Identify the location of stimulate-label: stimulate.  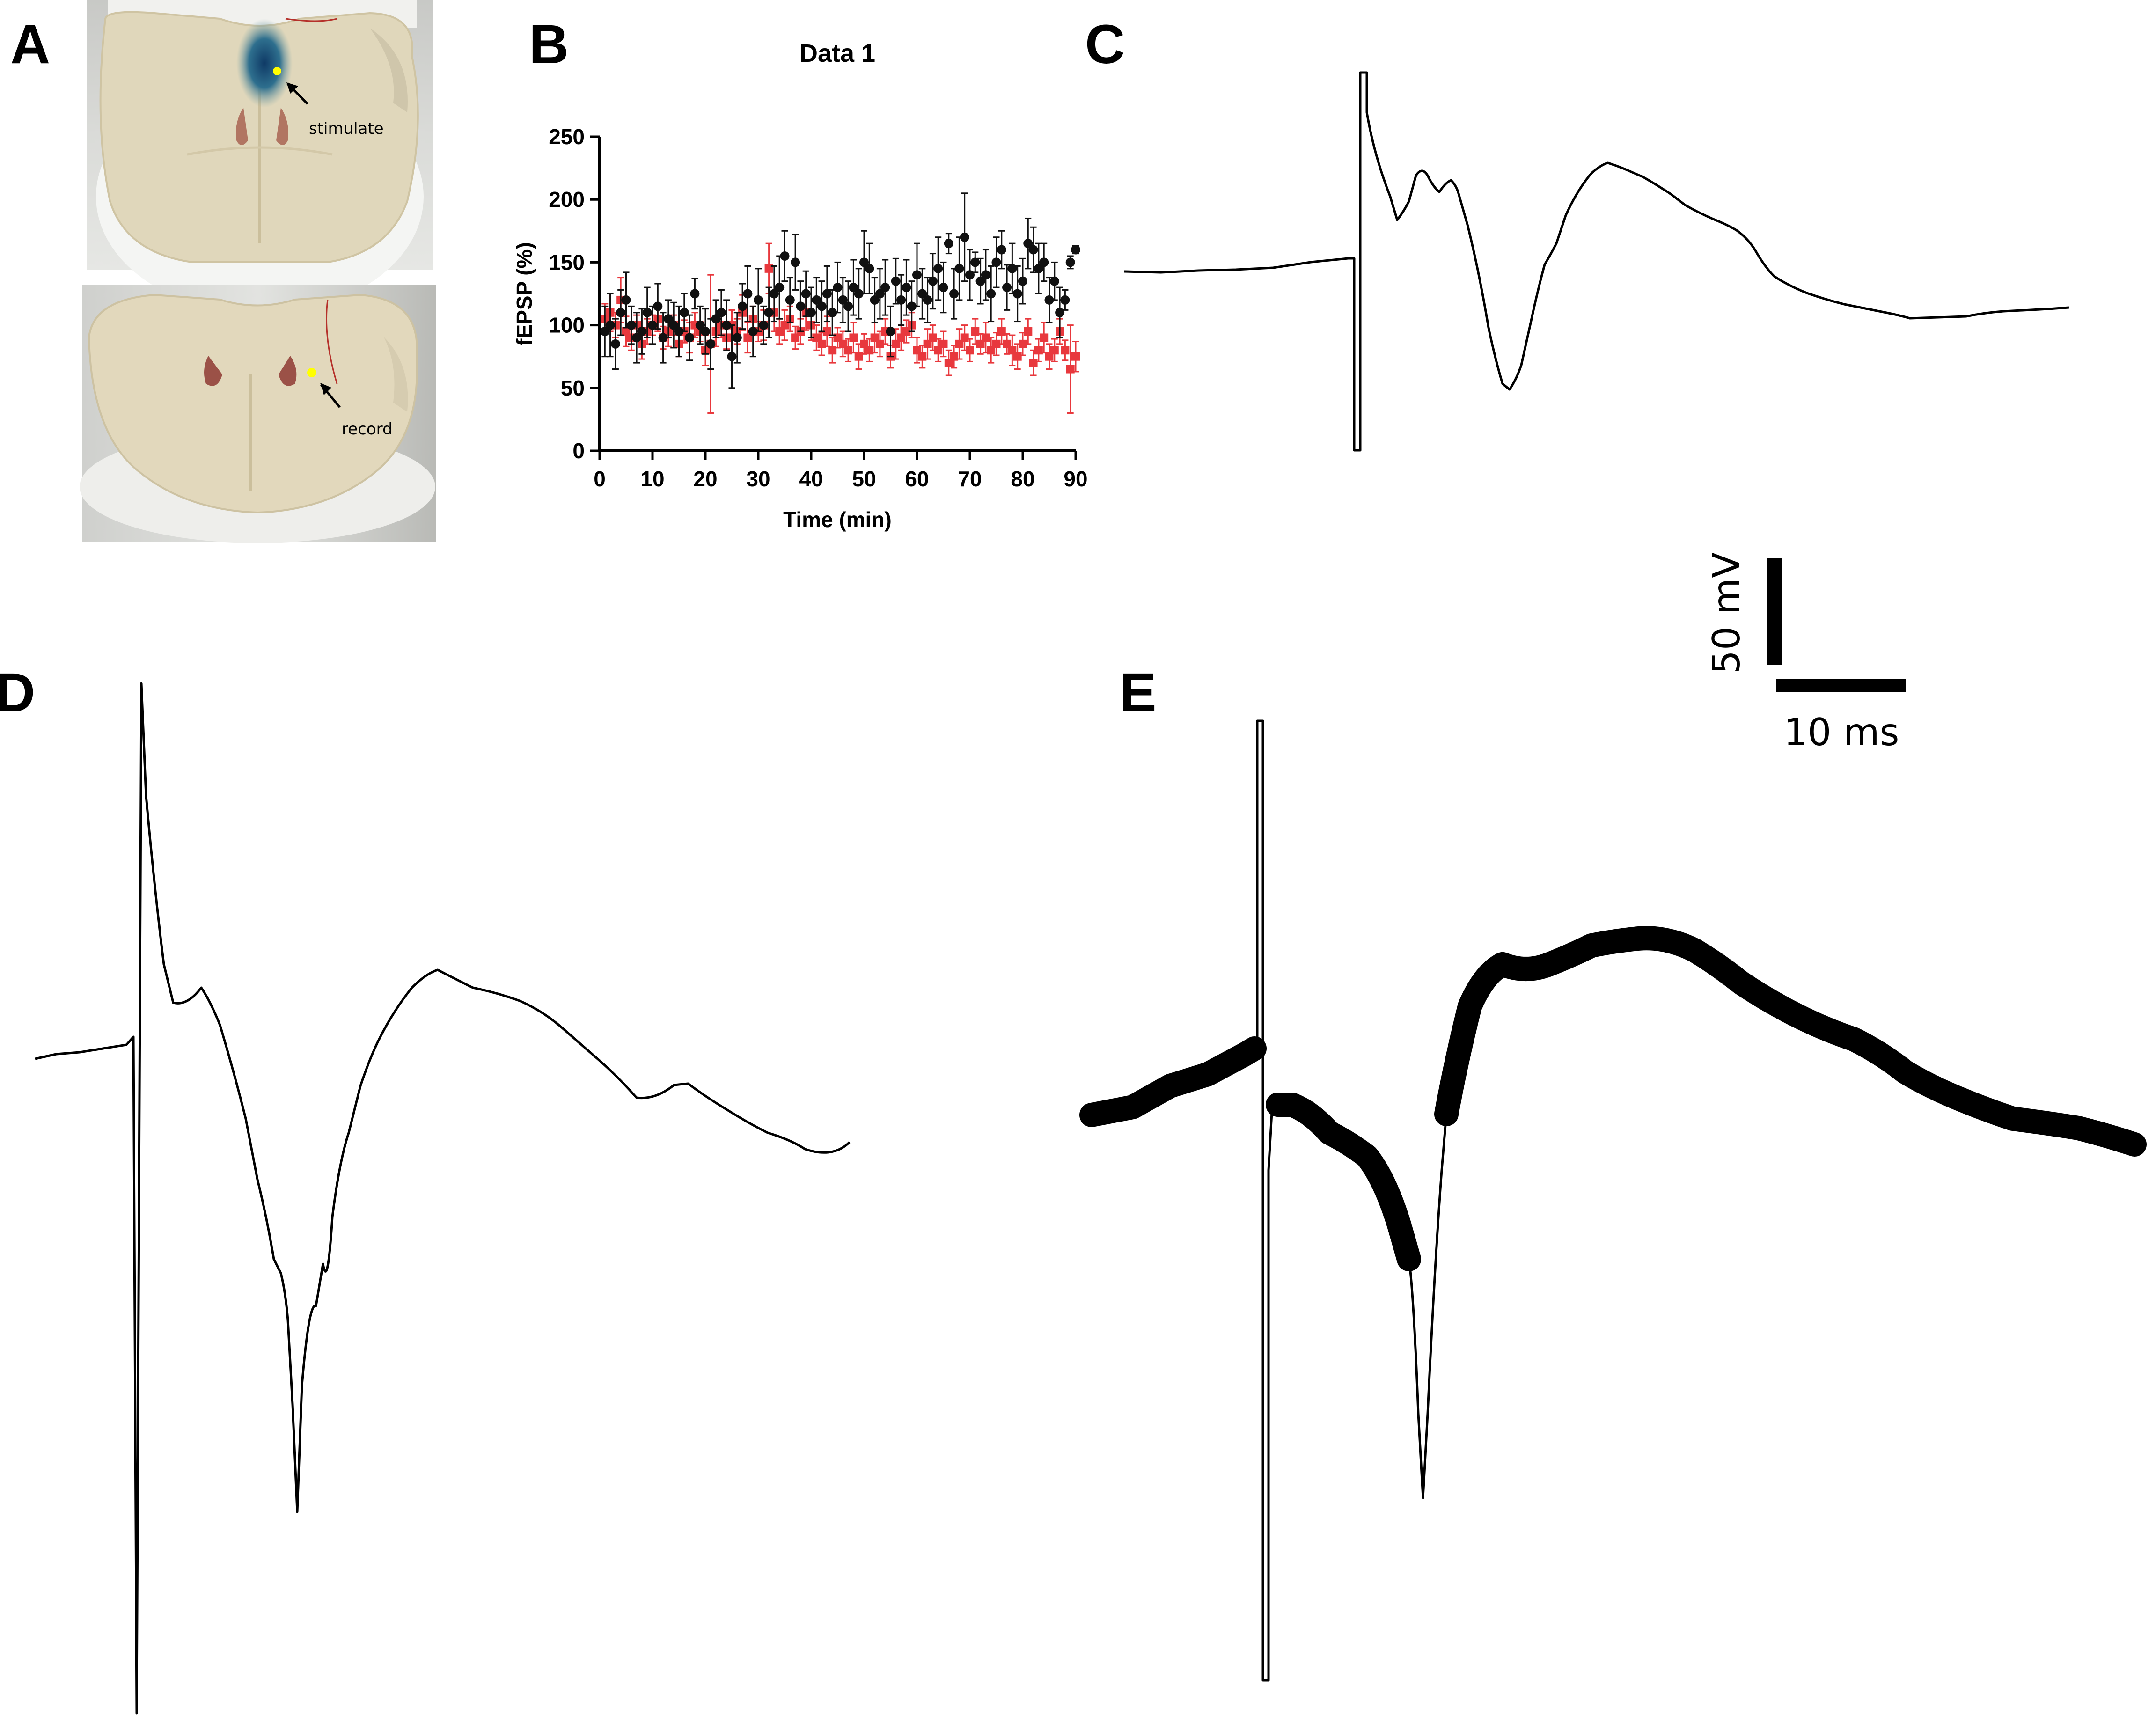
(346, 128).